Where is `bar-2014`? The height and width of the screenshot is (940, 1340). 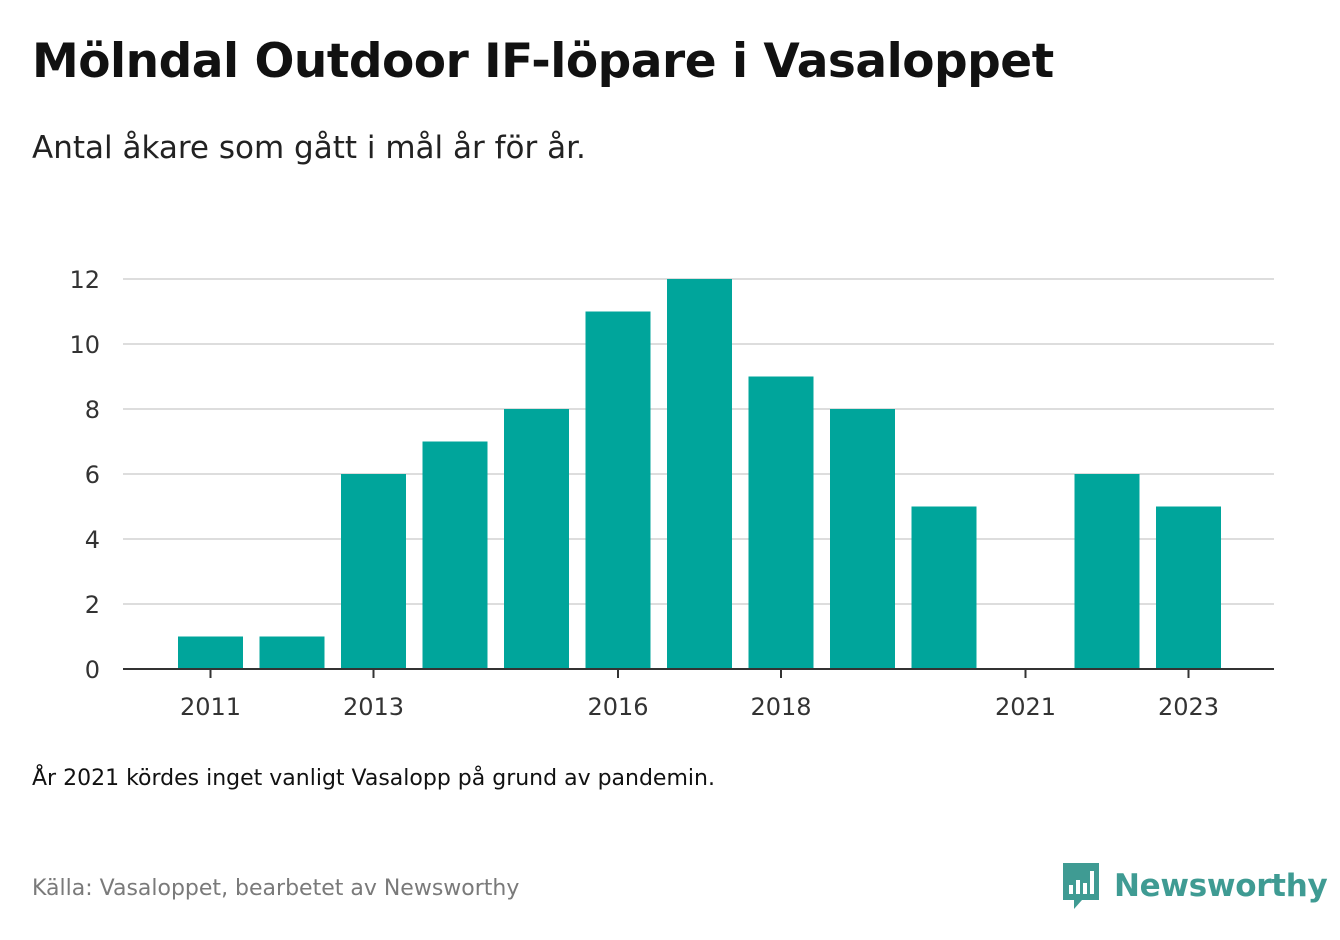 bar-2014 is located at coordinates (455, 555).